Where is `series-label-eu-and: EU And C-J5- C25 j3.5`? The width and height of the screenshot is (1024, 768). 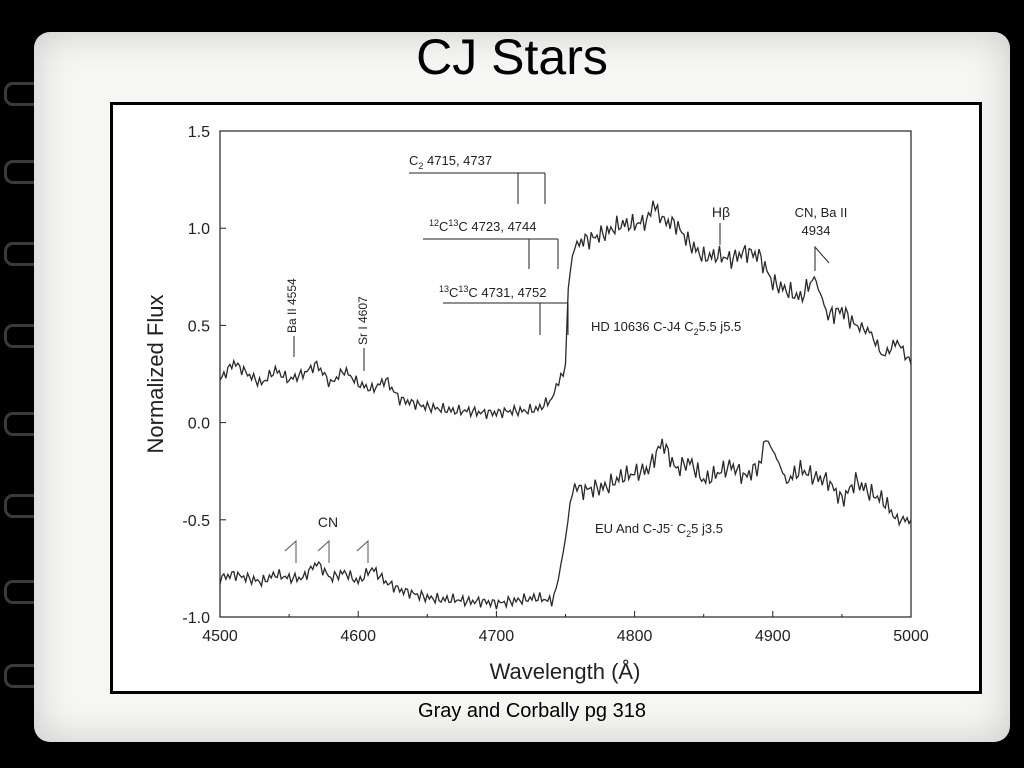 series-label-eu-and: EU And C-J5- C25 j3.5 is located at coordinates (659, 529).